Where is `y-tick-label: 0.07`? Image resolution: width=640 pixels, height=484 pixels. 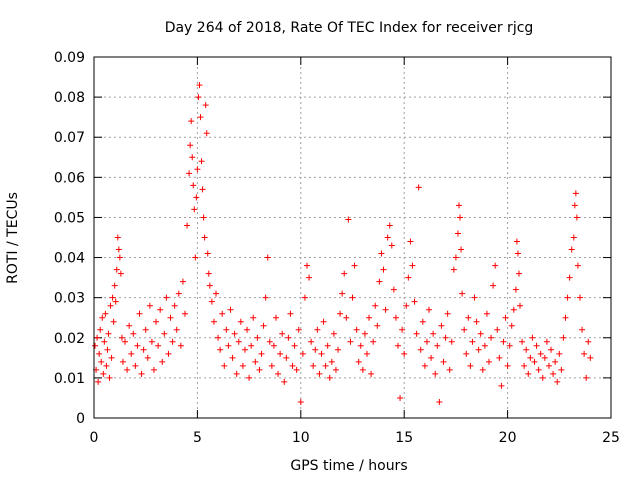 y-tick-label: 0.07 is located at coordinates (69, 138).